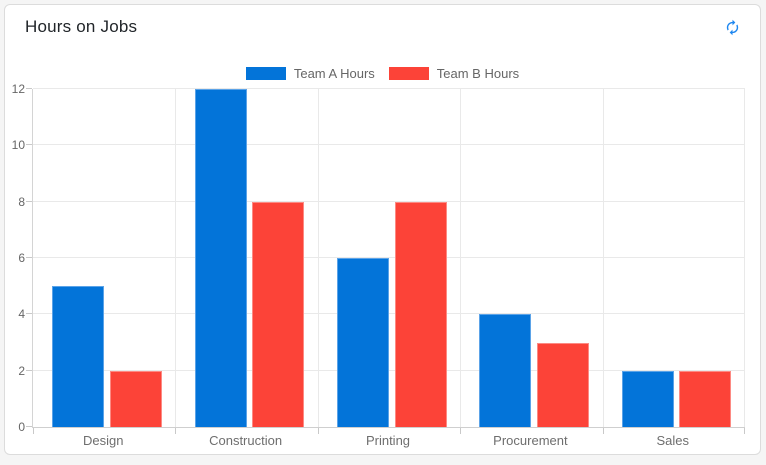 This screenshot has height=465, width=766. What do you see at coordinates (673, 440) in the screenshot?
I see `x-axis-label: Sales` at bounding box center [673, 440].